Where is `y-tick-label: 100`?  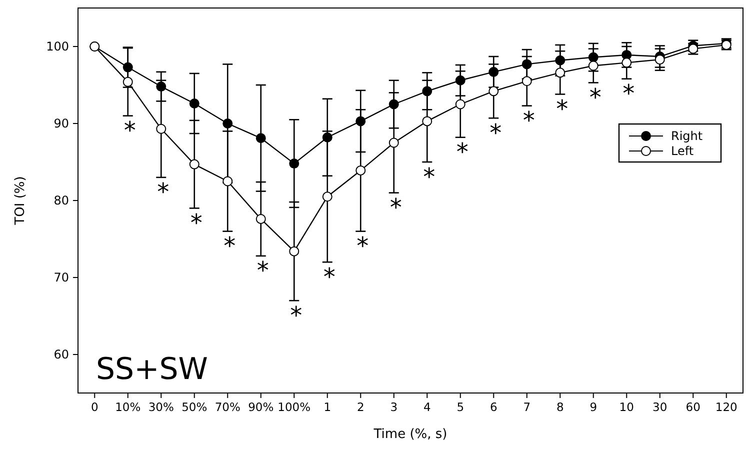 y-tick-label: 100 is located at coordinates (57, 47).